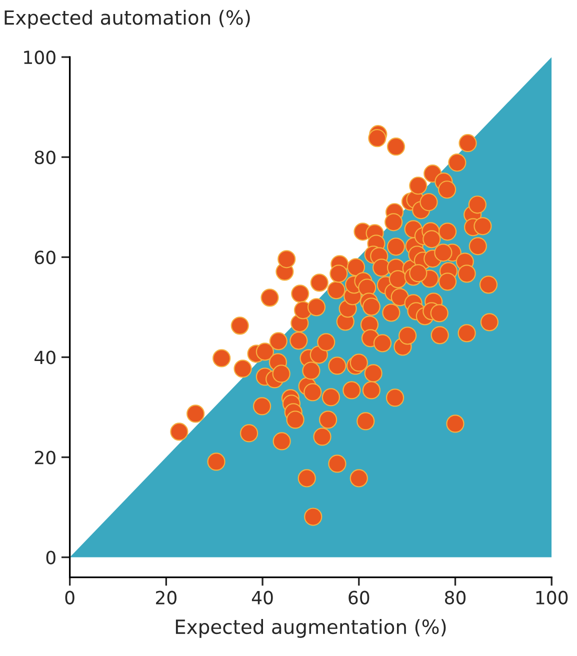  Describe the element at coordinates (45, 157) in the screenshot. I see `y-tick-label: 80` at that location.